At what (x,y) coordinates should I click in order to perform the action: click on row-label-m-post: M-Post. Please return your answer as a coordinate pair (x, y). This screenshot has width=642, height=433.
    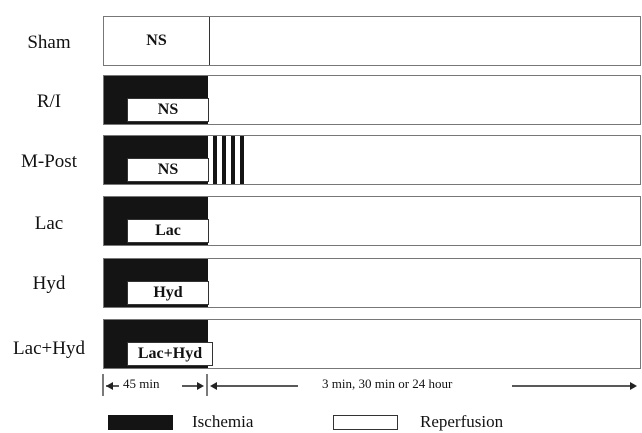
    Looking at the image, I should click on (49, 161).